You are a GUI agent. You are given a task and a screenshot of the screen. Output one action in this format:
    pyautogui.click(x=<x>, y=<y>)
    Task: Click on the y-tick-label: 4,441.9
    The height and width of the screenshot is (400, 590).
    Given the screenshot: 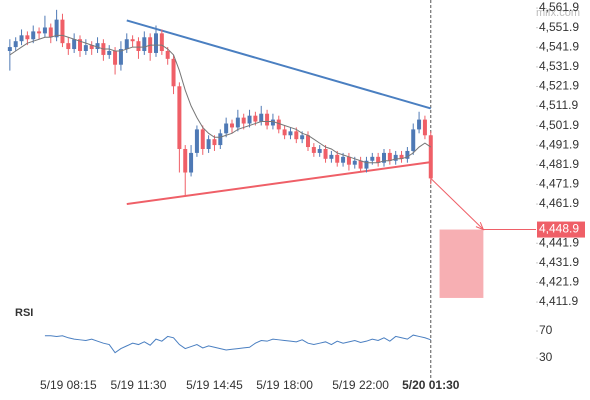 What is the action you would take?
    pyautogui.click(x=559, y=242)
    